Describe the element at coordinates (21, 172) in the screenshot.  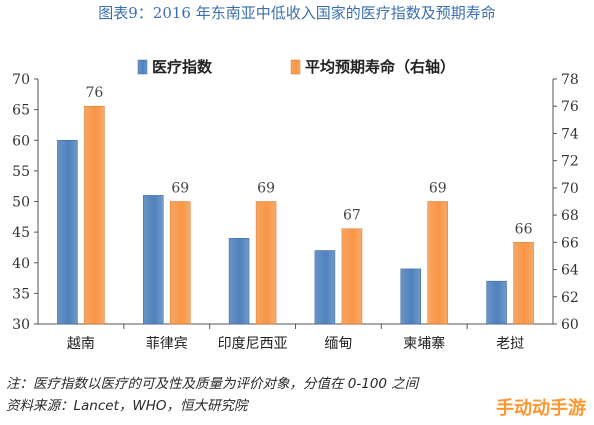
I see `left-tick-label: 55` at that location.